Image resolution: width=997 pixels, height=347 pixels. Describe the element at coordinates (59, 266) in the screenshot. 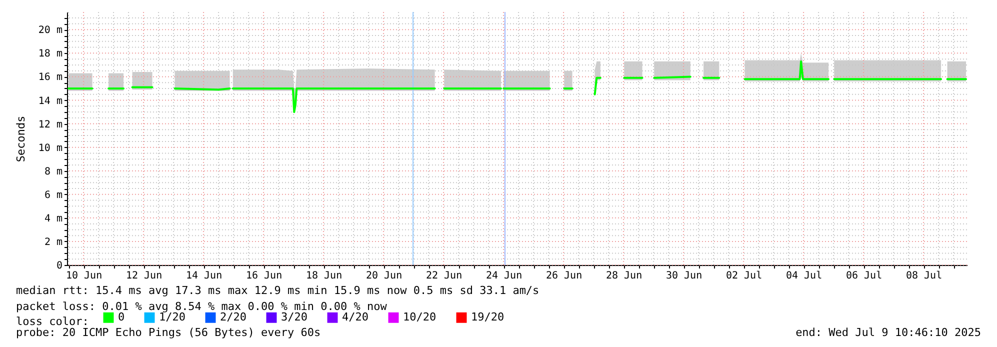

I see `y-tick-label: 0` at that location.